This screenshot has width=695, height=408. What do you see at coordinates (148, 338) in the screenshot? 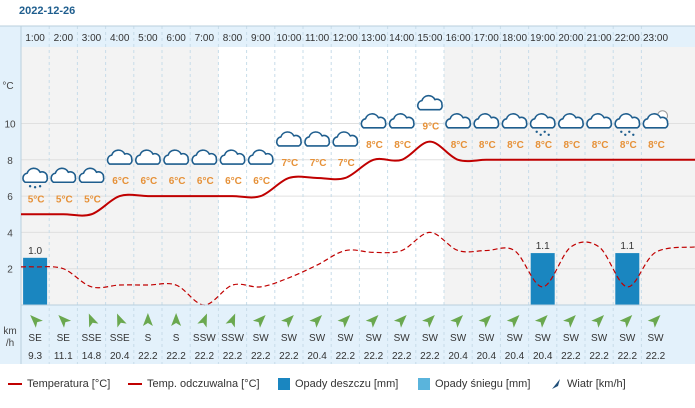
I see `wind-direction-label: S` at bounding box center [148, 338].